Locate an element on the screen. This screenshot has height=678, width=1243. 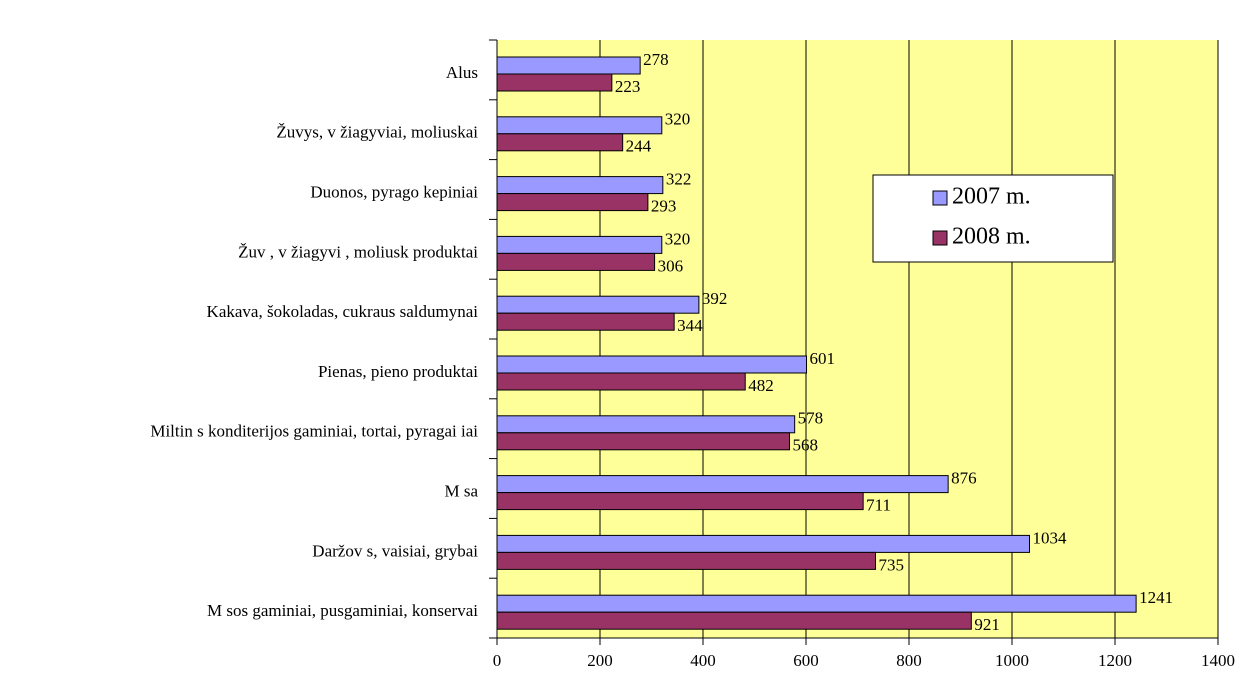
data-label: 578 is located at coordinates (811, 418).